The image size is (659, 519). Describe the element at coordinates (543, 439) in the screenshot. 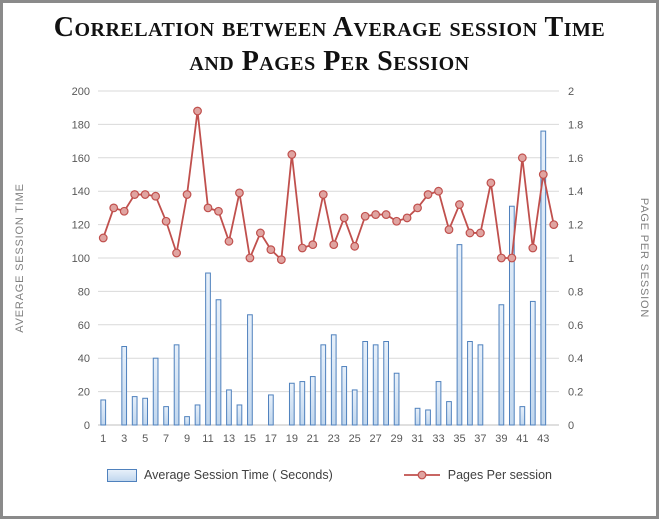

I see `svg-text: 43` at that location.